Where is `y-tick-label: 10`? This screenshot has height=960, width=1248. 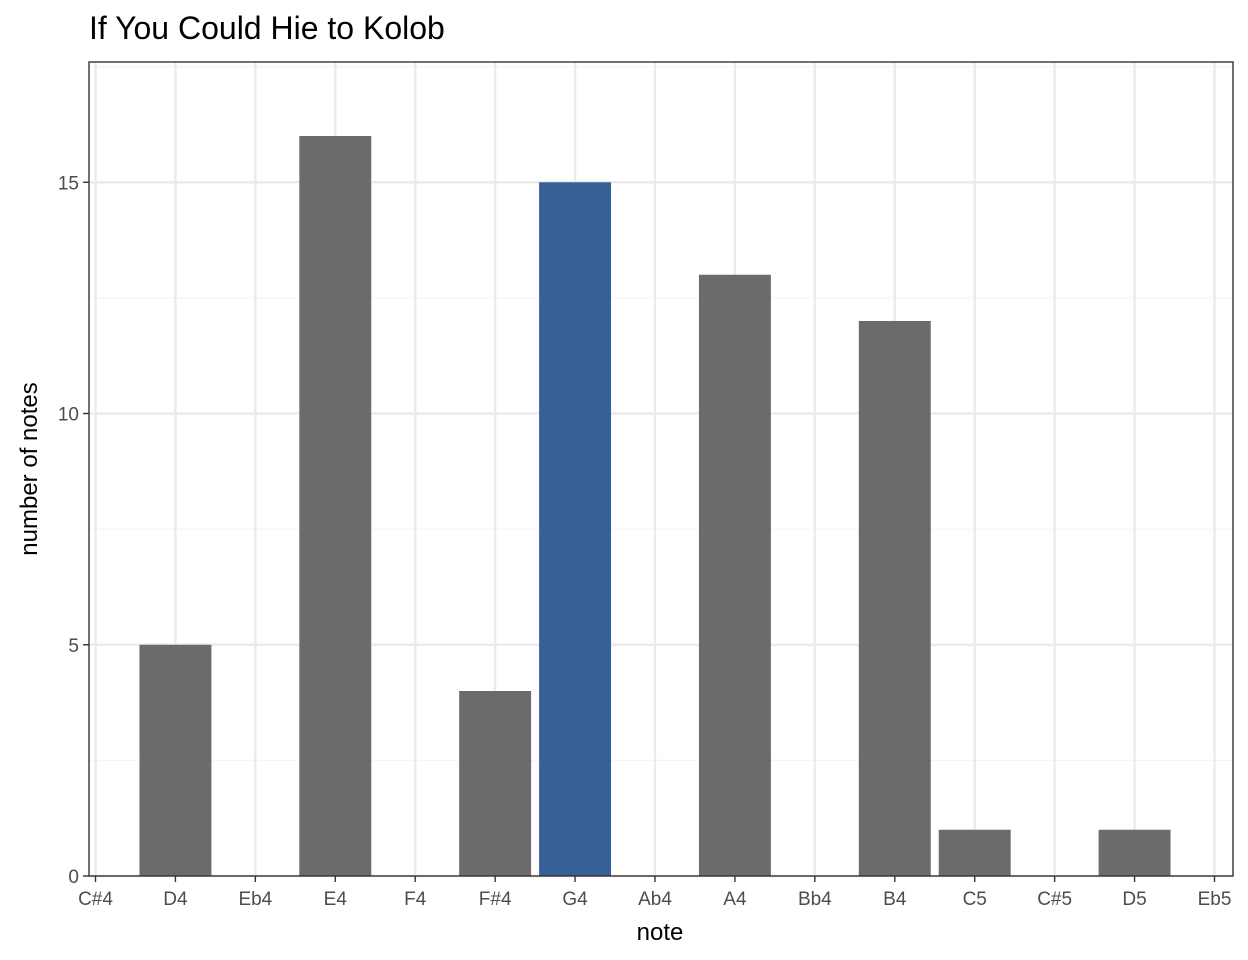 y-tick-label: 10 is located at coordinates (68, 415).